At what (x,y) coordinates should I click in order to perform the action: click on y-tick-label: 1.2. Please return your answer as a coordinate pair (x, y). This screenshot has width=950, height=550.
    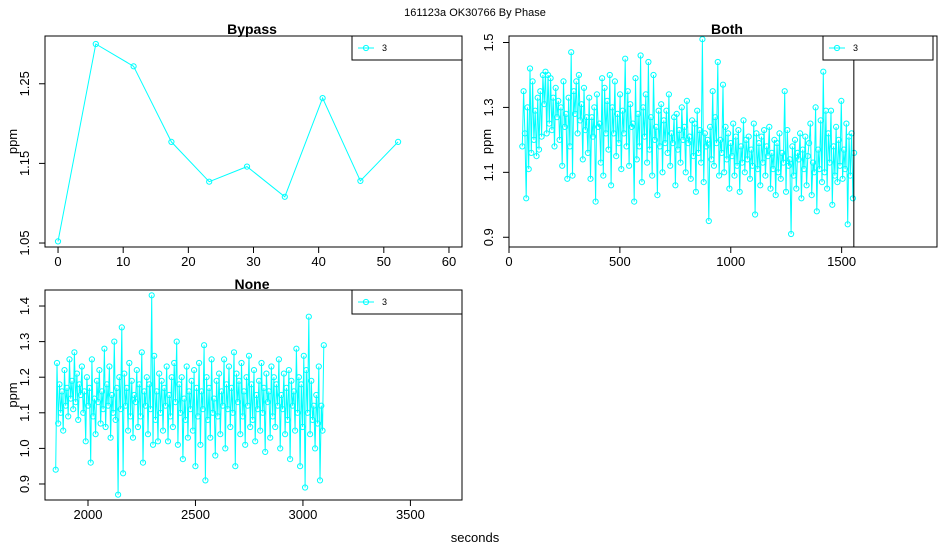
    Looking at the image, I should click on (24, 377).